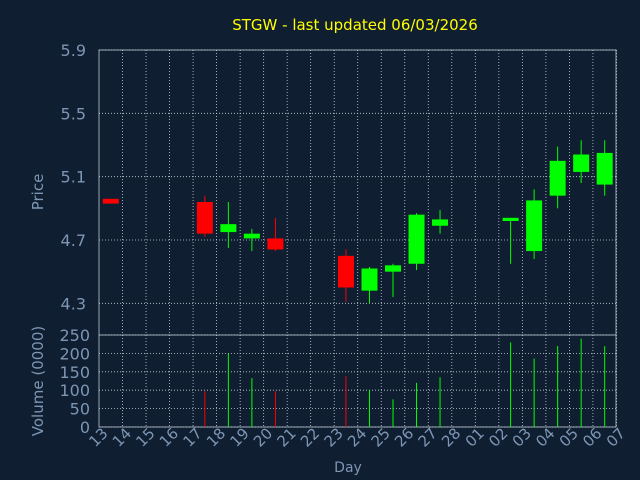  I want to click on x-axis-label: Day, so click(348, 468).